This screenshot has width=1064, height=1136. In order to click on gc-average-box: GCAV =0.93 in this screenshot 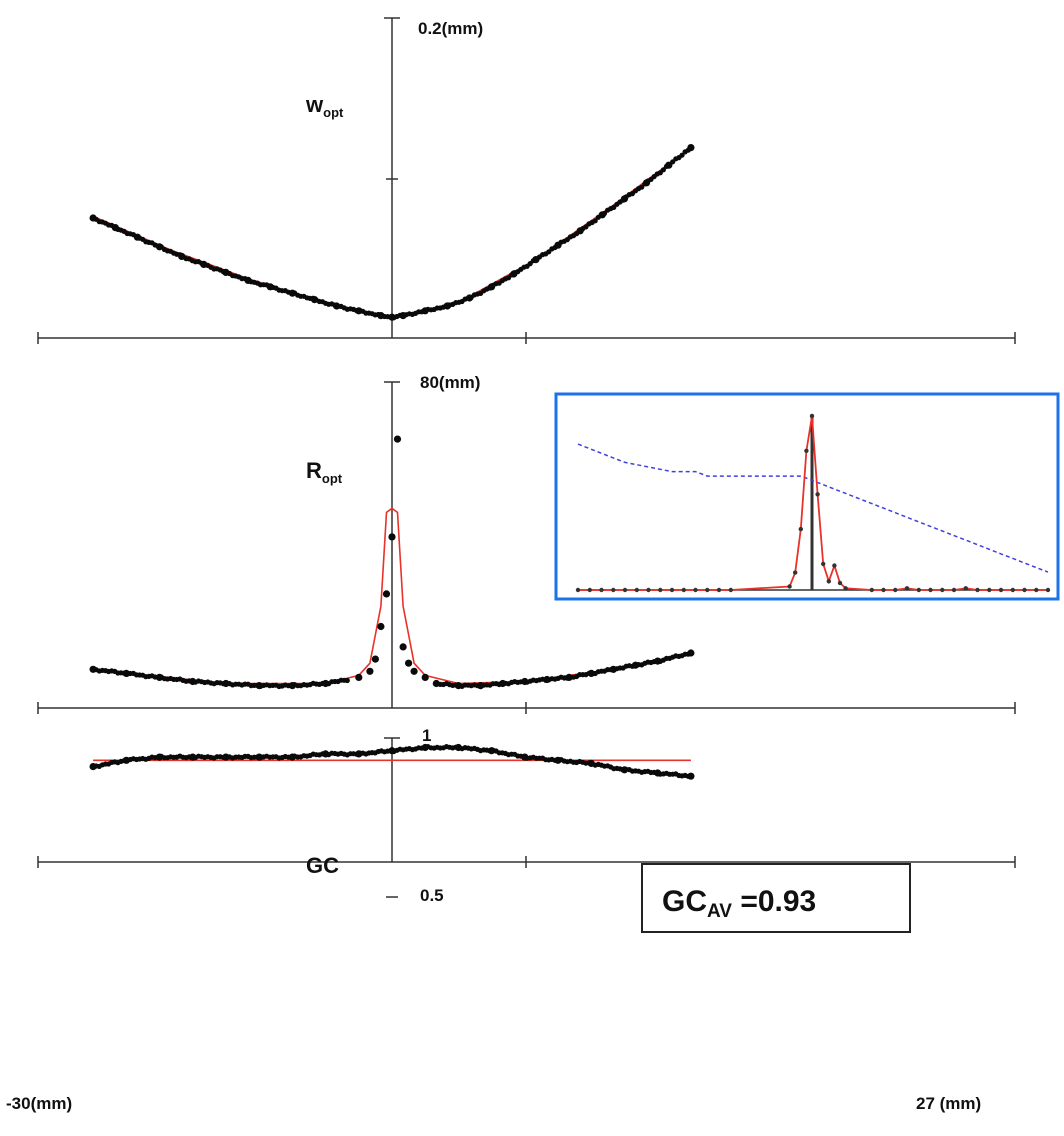, I will do `click(776, 898)`.